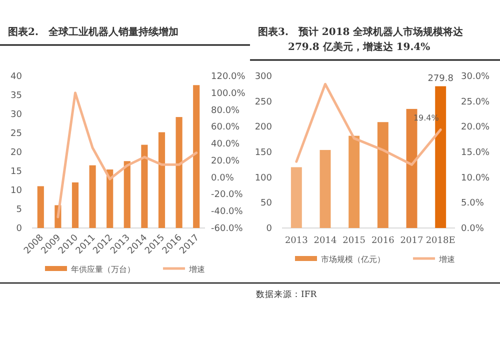  Describe the element at coordinates (227, 195) in the screenshot. I see `y2-tick-label: -20.0%` at that location.